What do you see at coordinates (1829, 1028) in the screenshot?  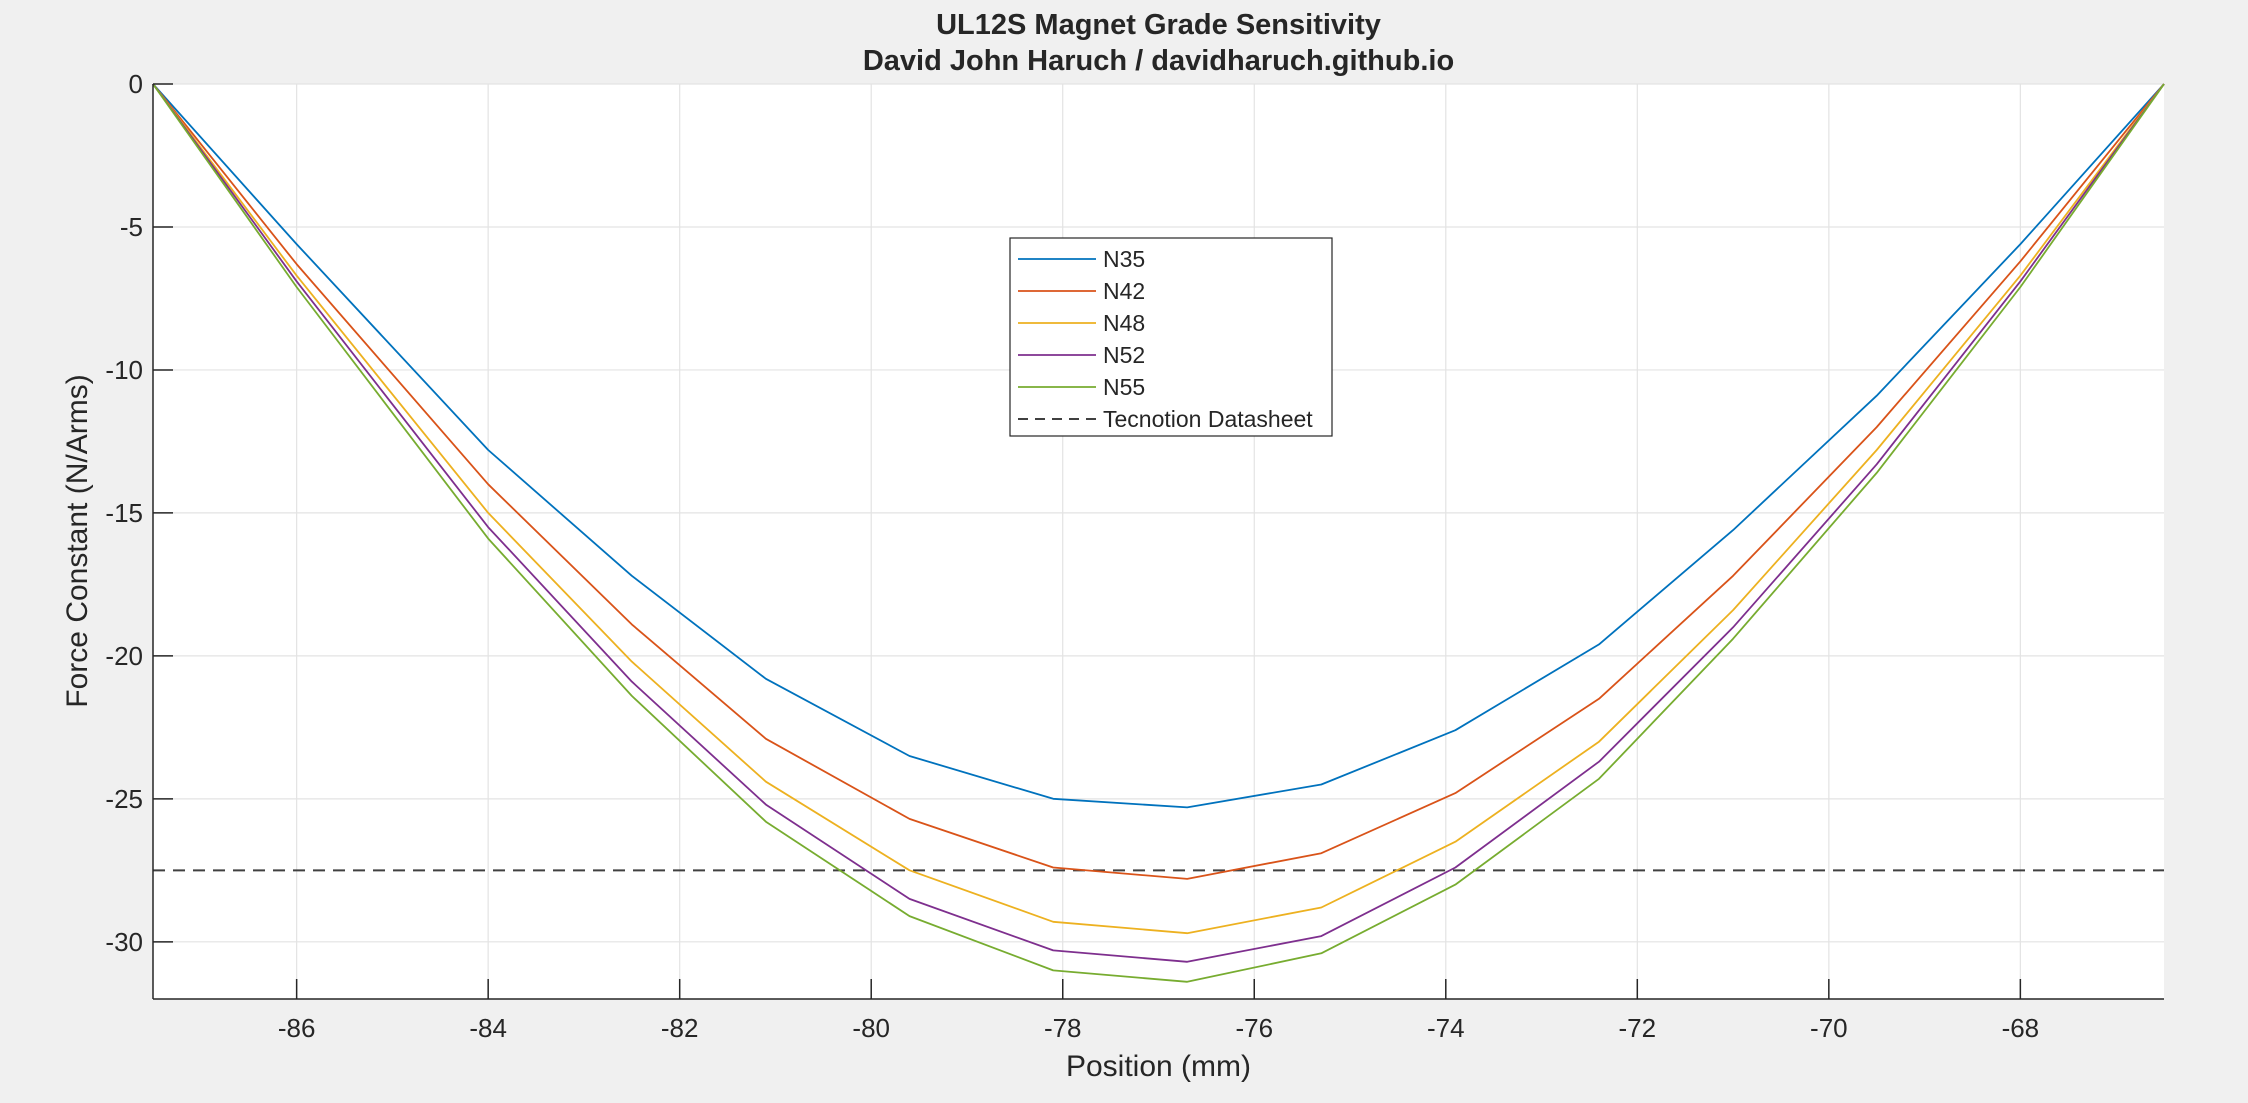 I see `x-tick-label: -70` at bounding box center [1829, 1028].